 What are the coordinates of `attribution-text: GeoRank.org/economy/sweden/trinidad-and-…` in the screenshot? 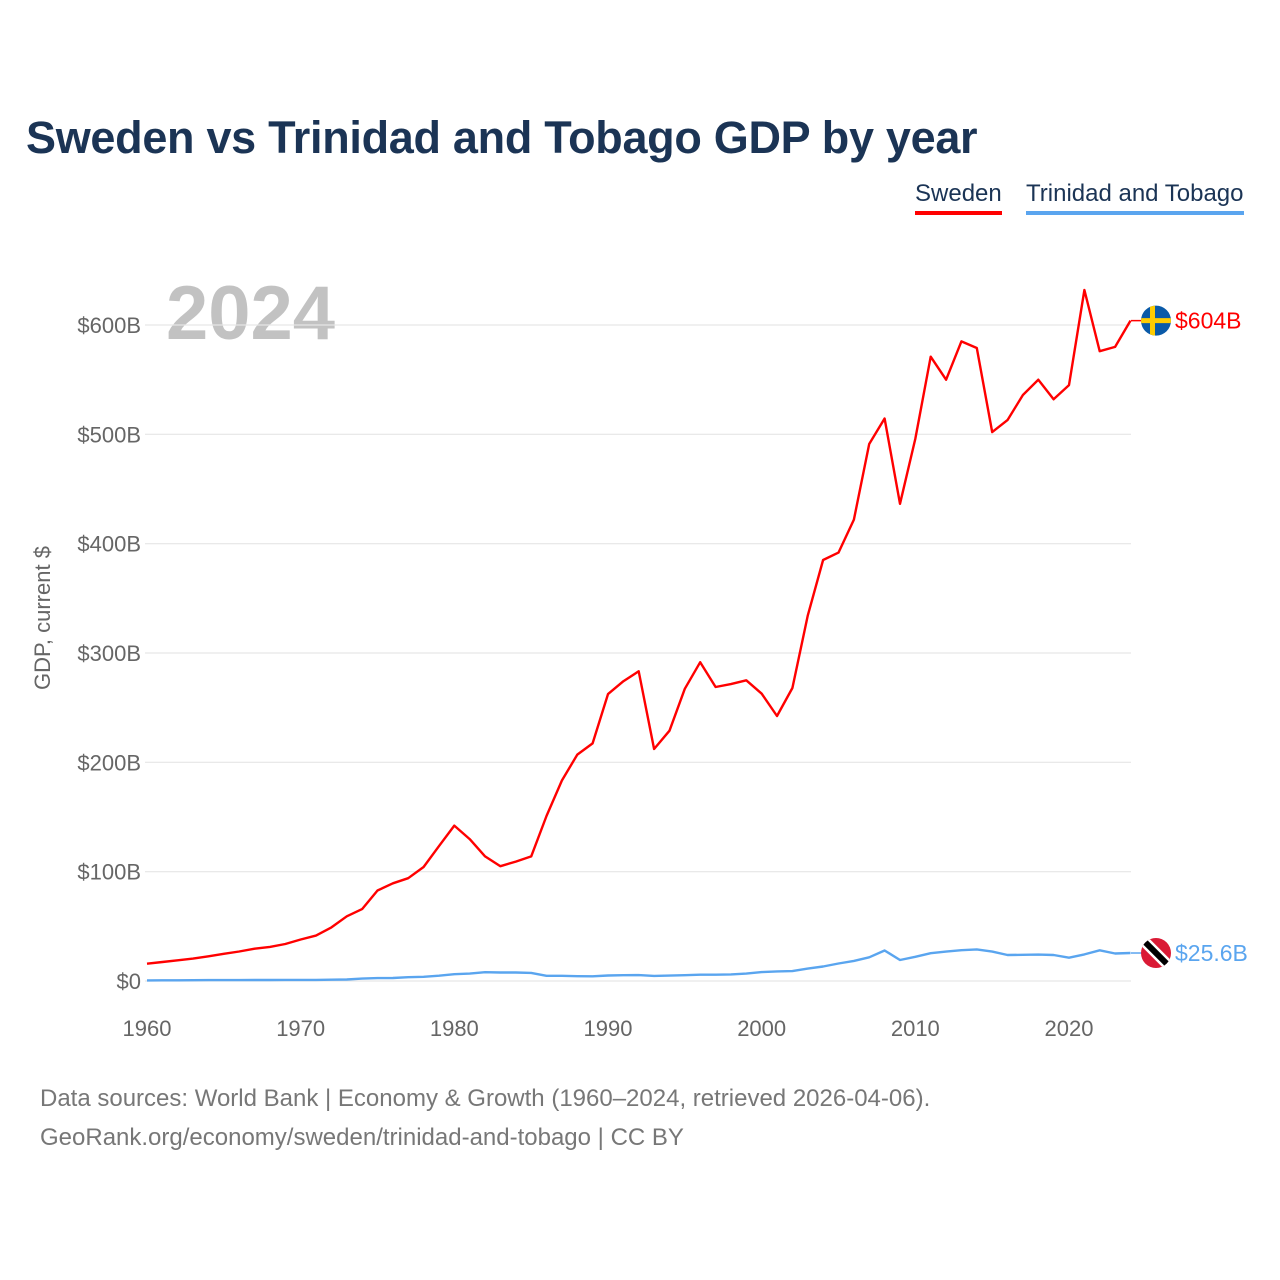 It's located at (362, 1137).